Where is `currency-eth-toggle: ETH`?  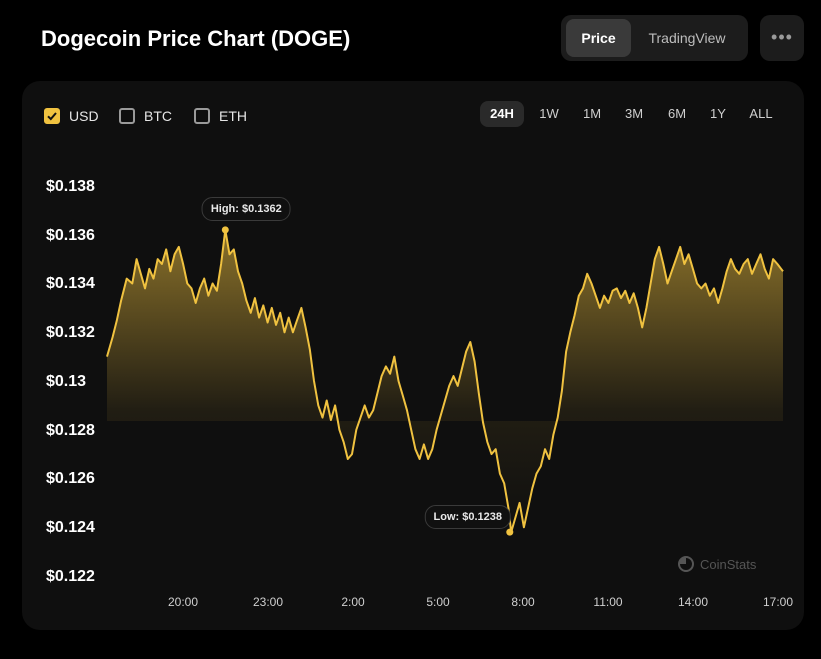
currency-eth-toggle: ETH is located at coordinates (220, 116).